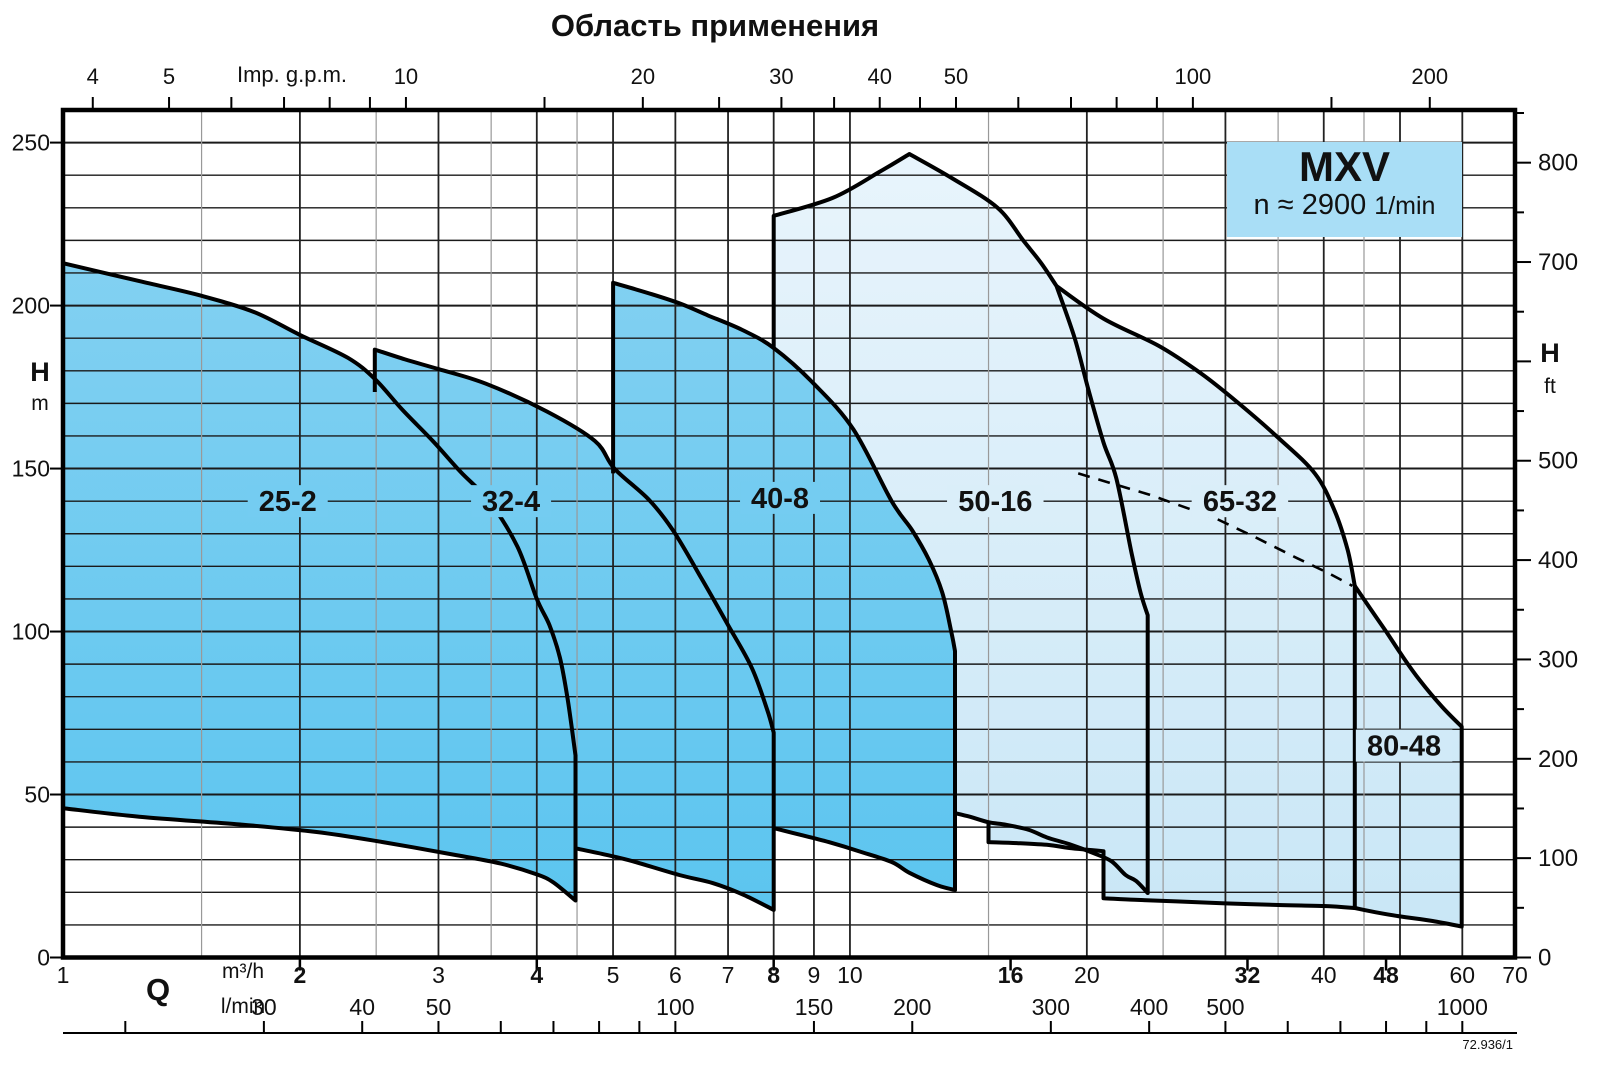 This screenshot has height=1072, width=1600. What do you see at coordinates (879, 76) in the screenshot?
I see `top-tick-label: 40` at bounding box center [879, 76].